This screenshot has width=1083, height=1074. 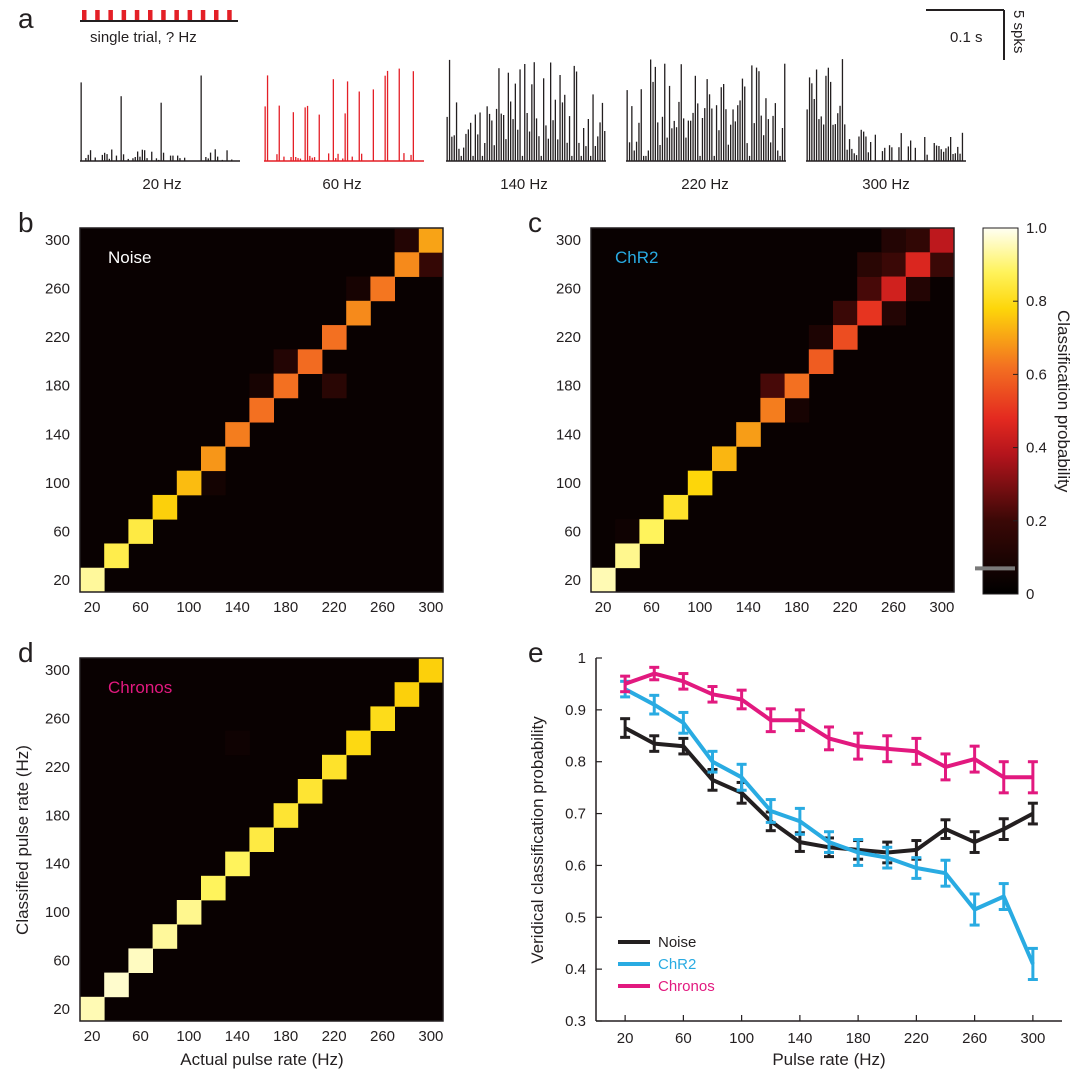 I want to click on psth-300hz, so click(x=886, y=110).